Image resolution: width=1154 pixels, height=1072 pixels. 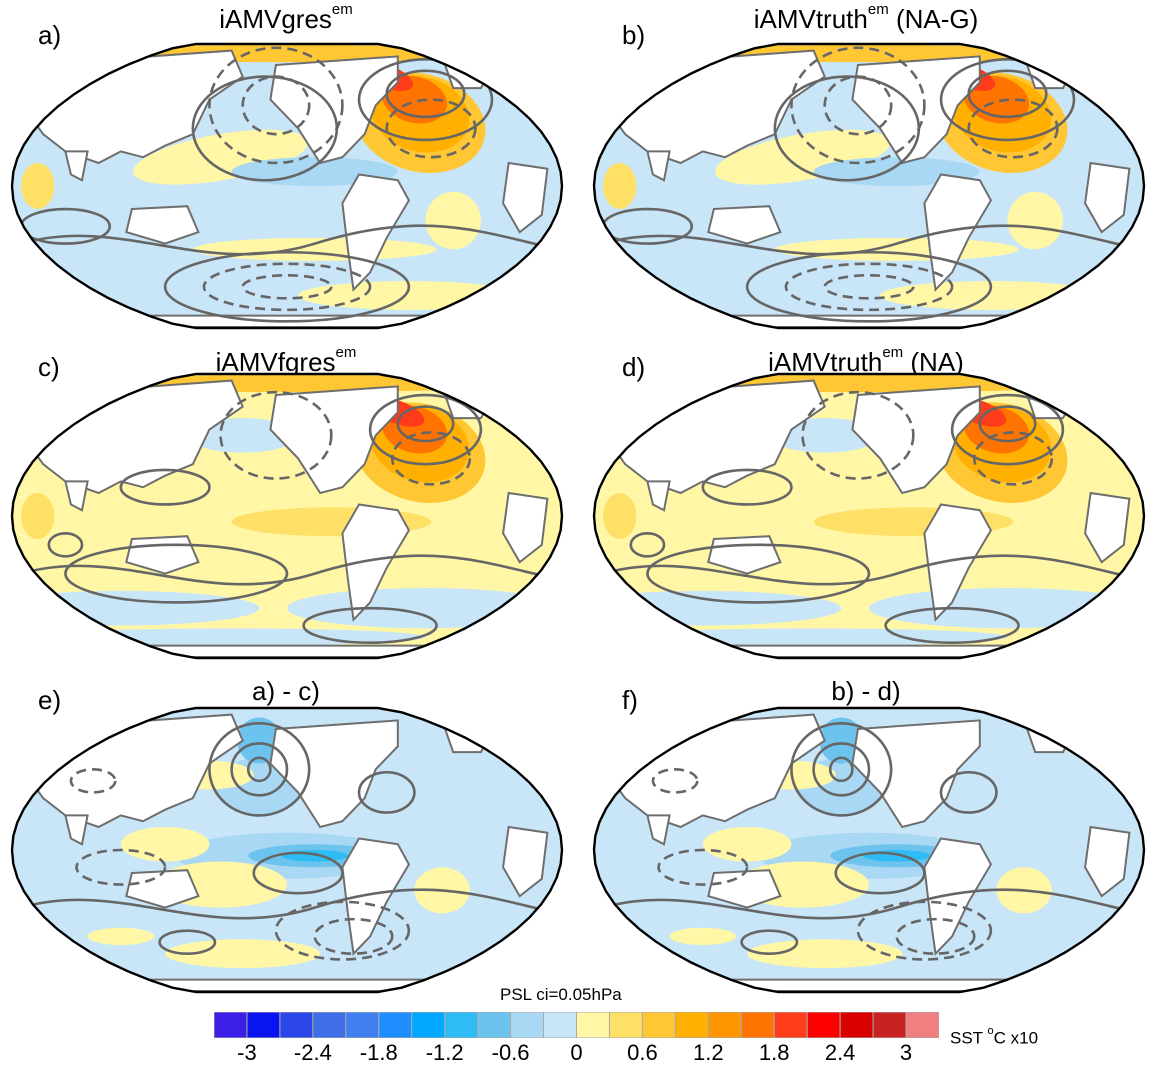 What do you see at coordinates (866, 691) in the screenshot?
I see `panel-title: b) - d)` at bounding box center [866, 691].